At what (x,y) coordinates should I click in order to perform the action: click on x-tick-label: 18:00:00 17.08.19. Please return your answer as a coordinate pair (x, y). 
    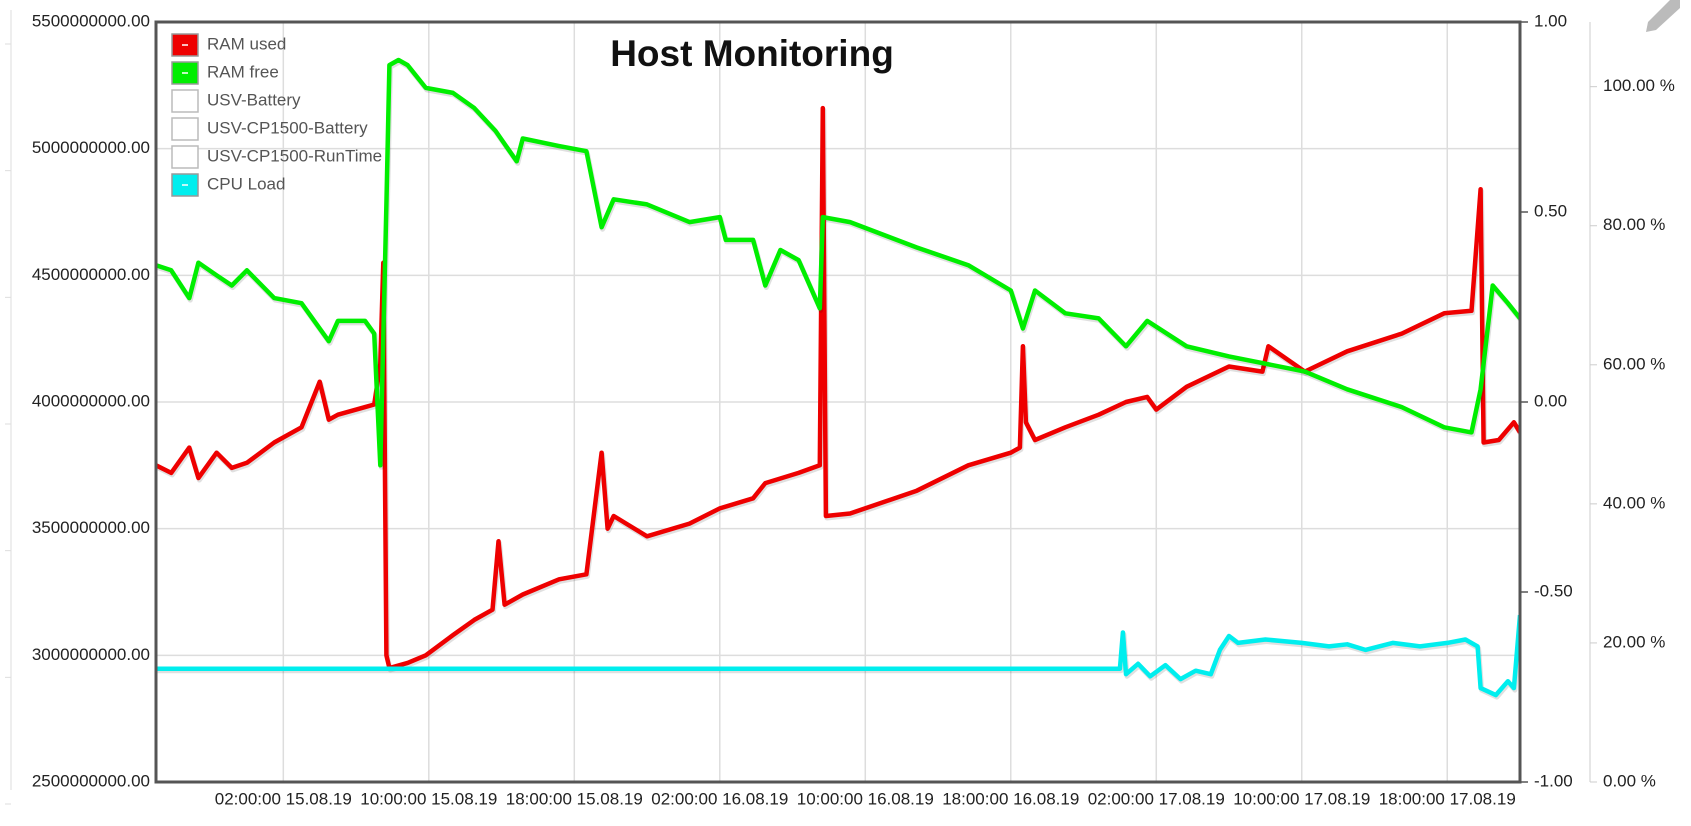
    Looking at the image, I should click on (1447, 798).